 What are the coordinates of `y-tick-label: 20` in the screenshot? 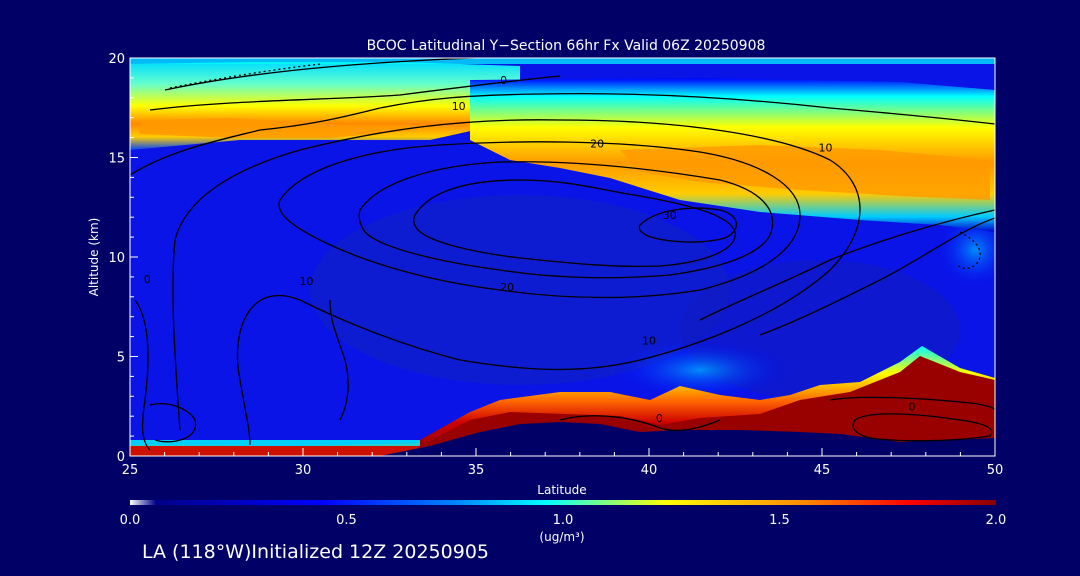 It's located at (116, 59).